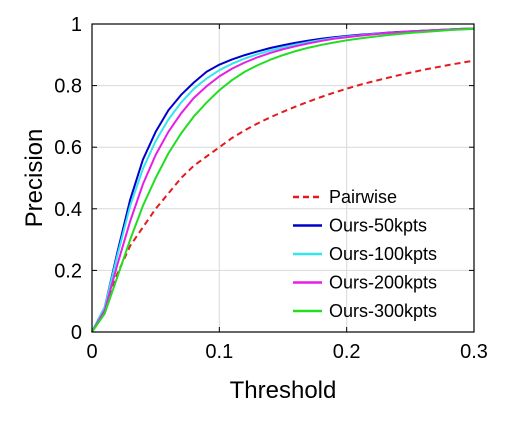 The height and width of the screenshot is (423, 521). Describe the element at coordinates (76, 25) in the screenshot. I see `y-tick-label: 1` at that location.